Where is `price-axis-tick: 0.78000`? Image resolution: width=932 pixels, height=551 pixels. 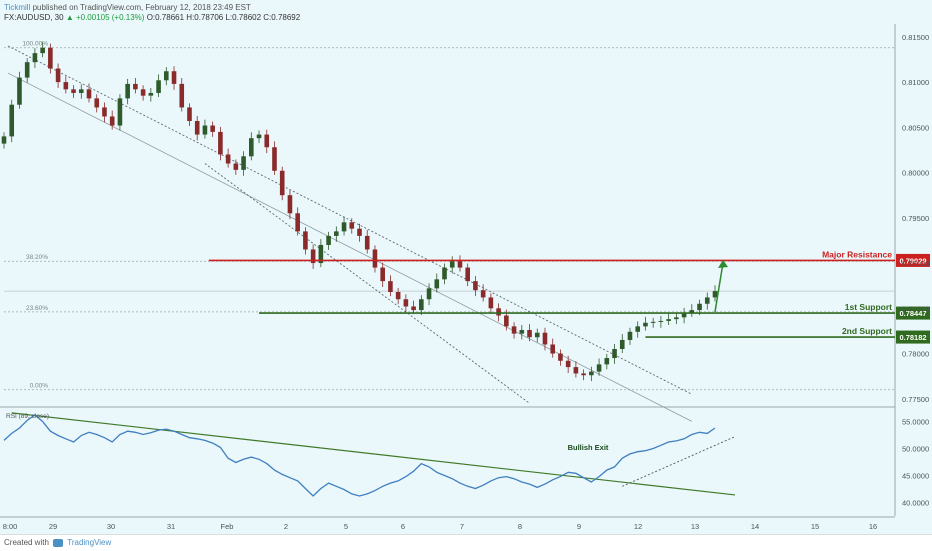
price-axis-tick: 0.78000 is located at coordinates (915, 354).